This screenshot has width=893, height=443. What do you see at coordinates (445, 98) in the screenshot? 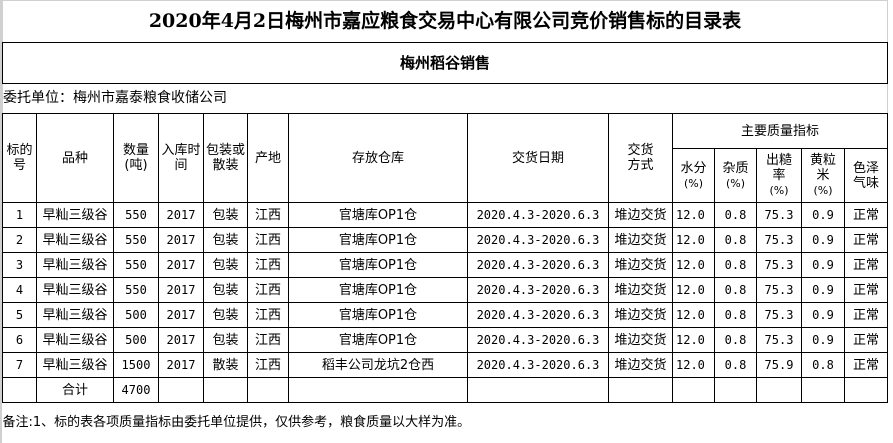
I see `client-unit: 委托单位：梅州市嘉泰粮食收储公司` at bounding box center [445, 98].